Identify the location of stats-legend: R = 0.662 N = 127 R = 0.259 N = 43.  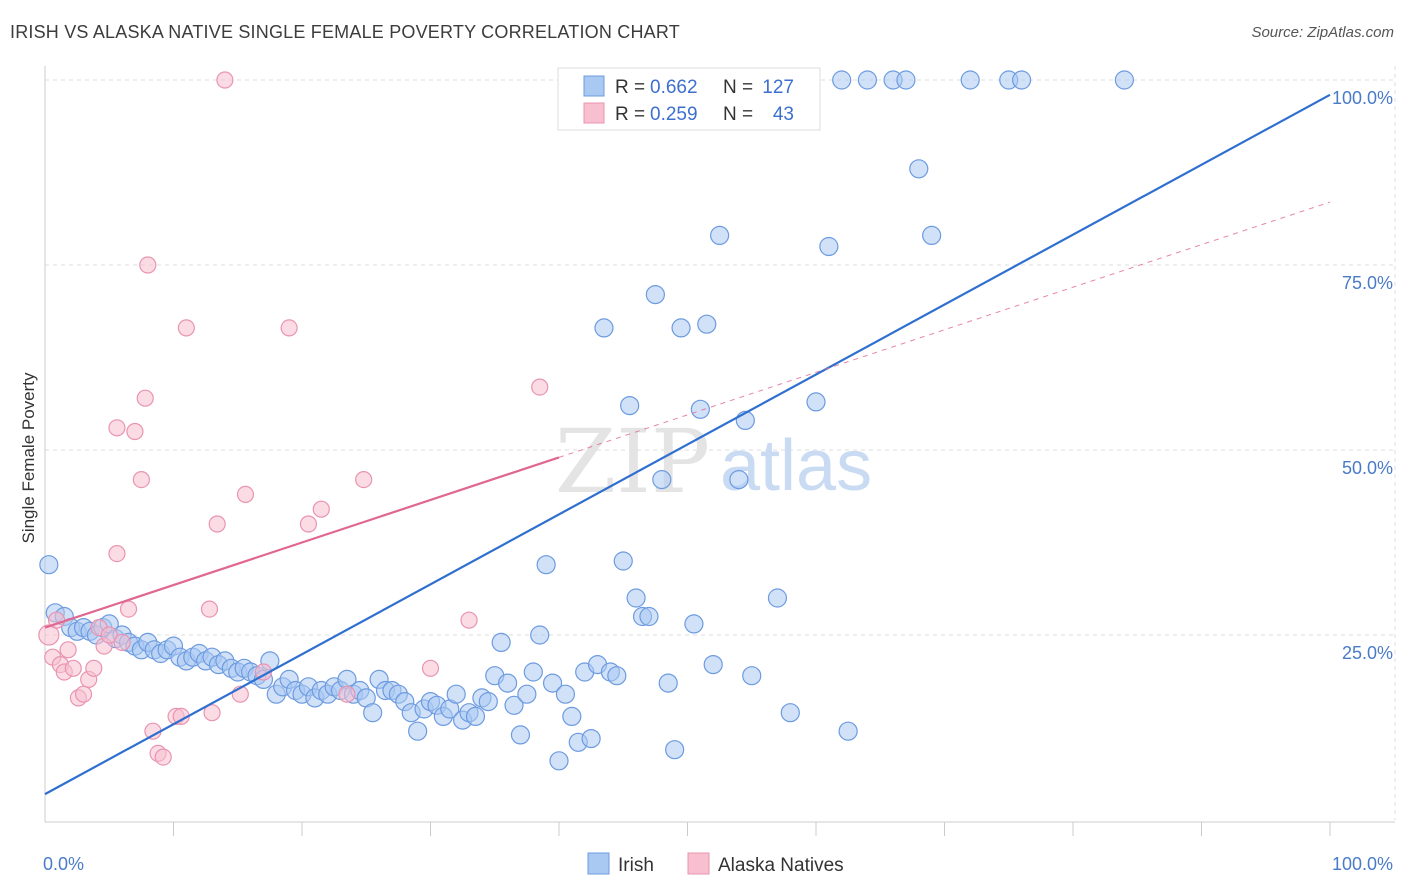
(689, 99).